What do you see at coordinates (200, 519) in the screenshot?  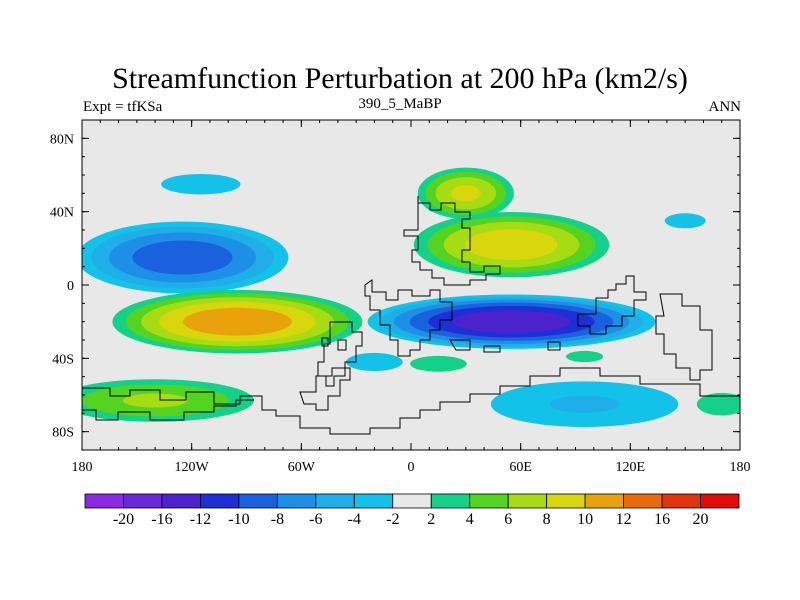 I see `colorbar-label: -12` at bounding box center [200, 519].